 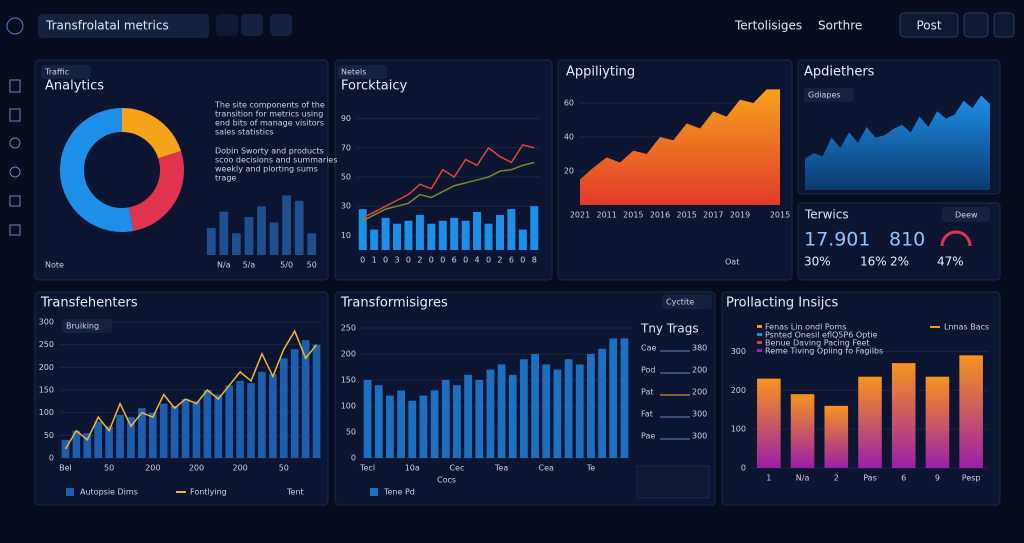 I want to click on sidebar, so click(x=15, y=157).